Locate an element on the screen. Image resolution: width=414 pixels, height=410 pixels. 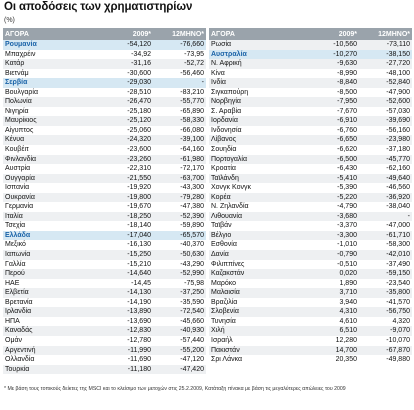
market-cell: Ινδονησία is located at coordinates (259, 130).